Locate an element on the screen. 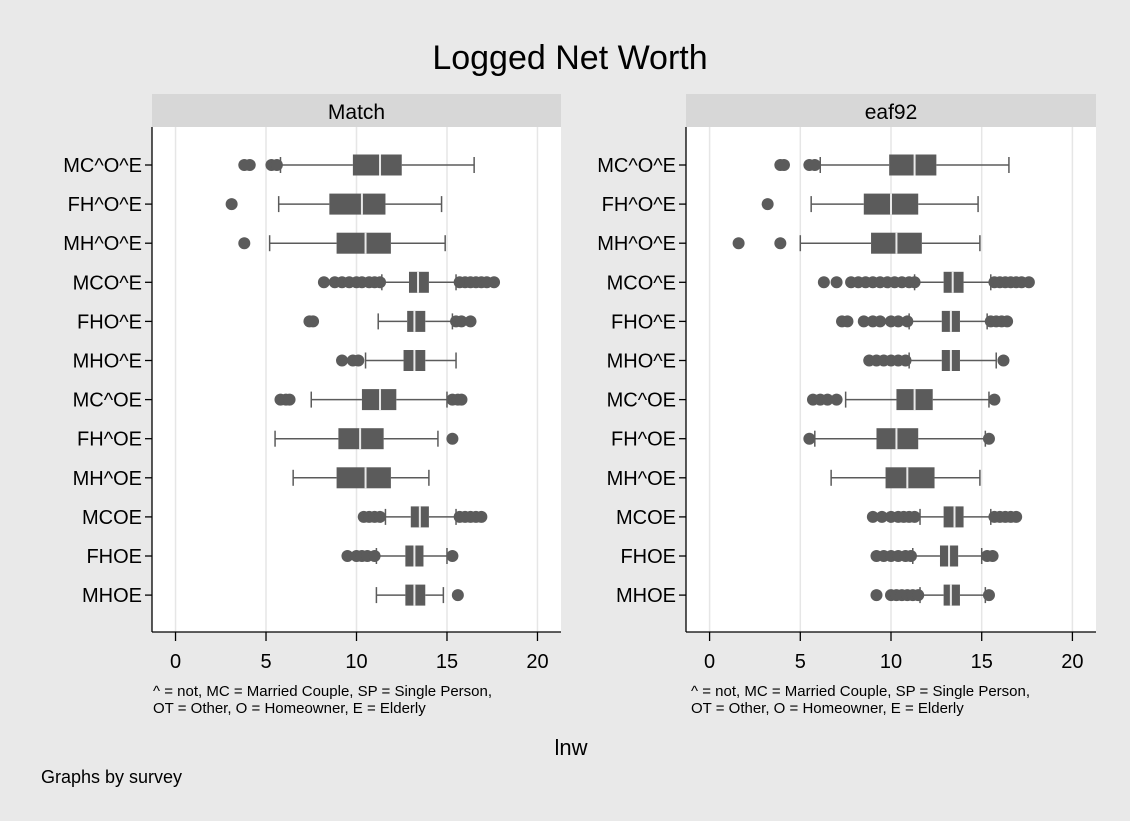 The image size is (1130, 821). category-label: MHO^E is located at coordinates (107, 362).